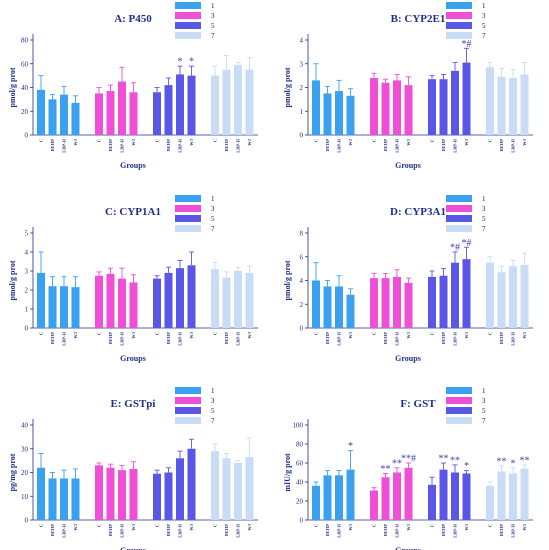  Describe the element at coordinates (455, 248) in the screenshot. I see `significance-label: *#` at that location.